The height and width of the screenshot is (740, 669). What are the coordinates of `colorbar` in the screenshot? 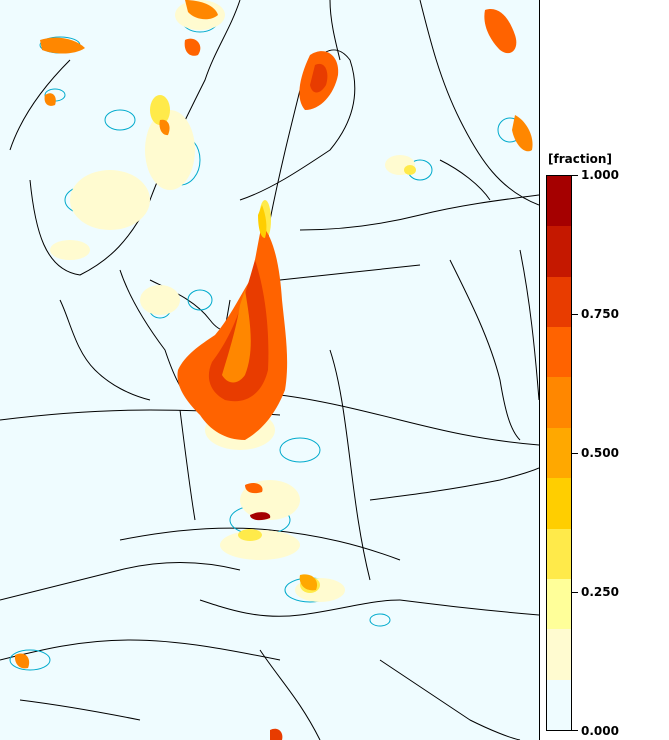 It's located at (559, 453).